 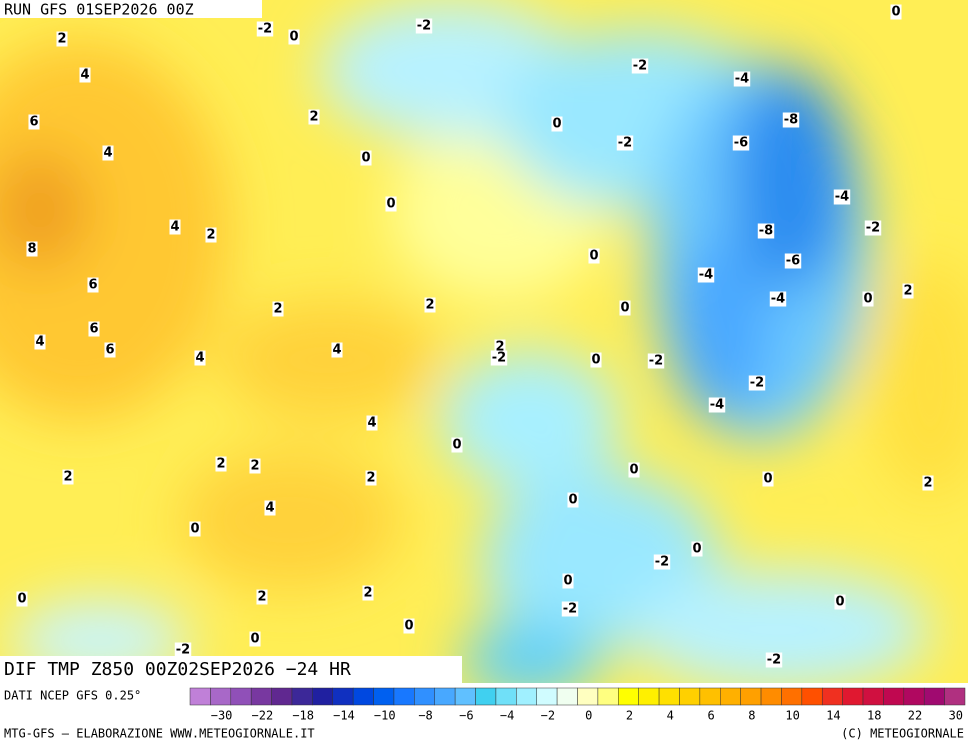 I want to click on colorbar-label: −4, so click(x=507, y=716).